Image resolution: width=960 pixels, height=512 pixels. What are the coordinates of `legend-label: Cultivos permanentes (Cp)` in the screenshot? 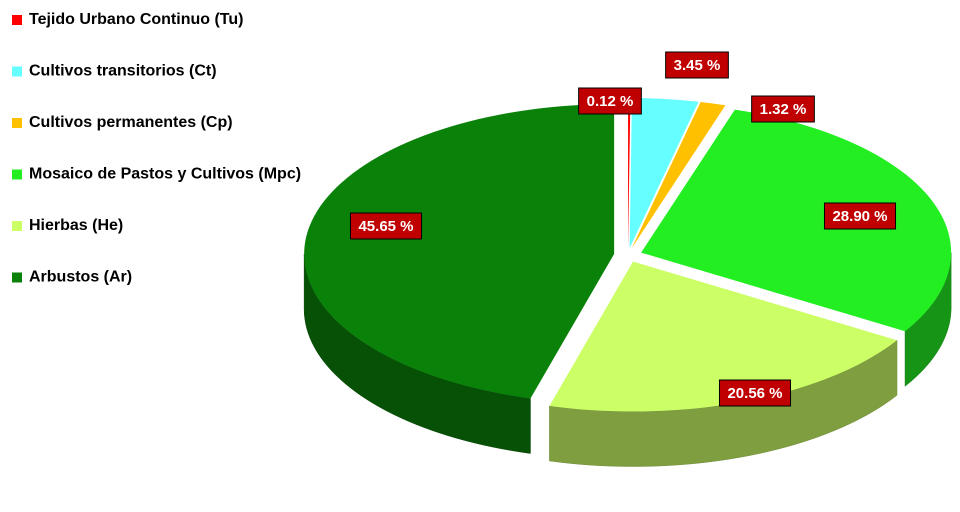 It's located at (131, 122).